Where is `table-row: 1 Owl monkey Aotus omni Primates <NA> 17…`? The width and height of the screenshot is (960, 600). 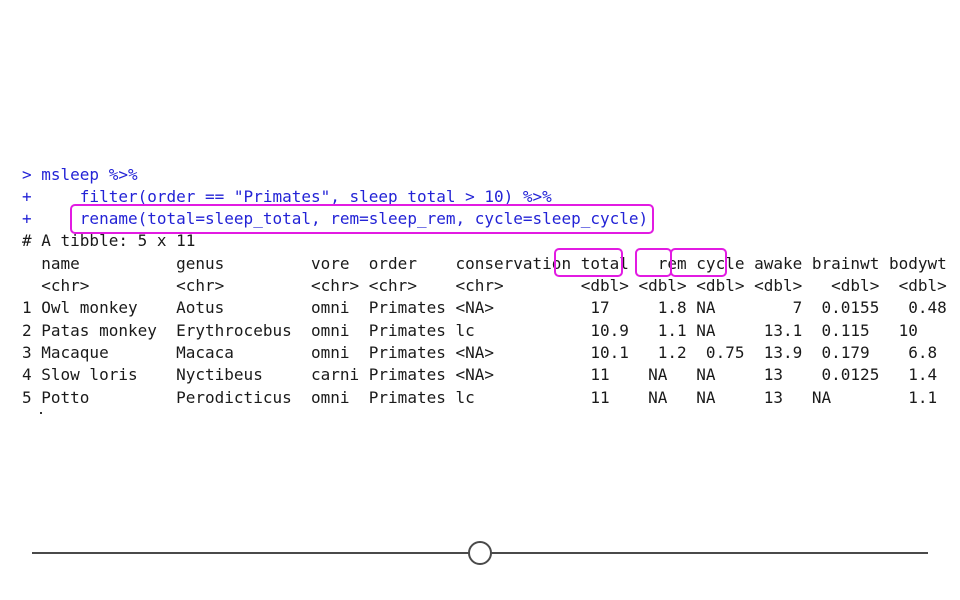
table-row: 1 Owl monkey Aotus omni Primates <NA> 17… is located at coordinates (484, 307).